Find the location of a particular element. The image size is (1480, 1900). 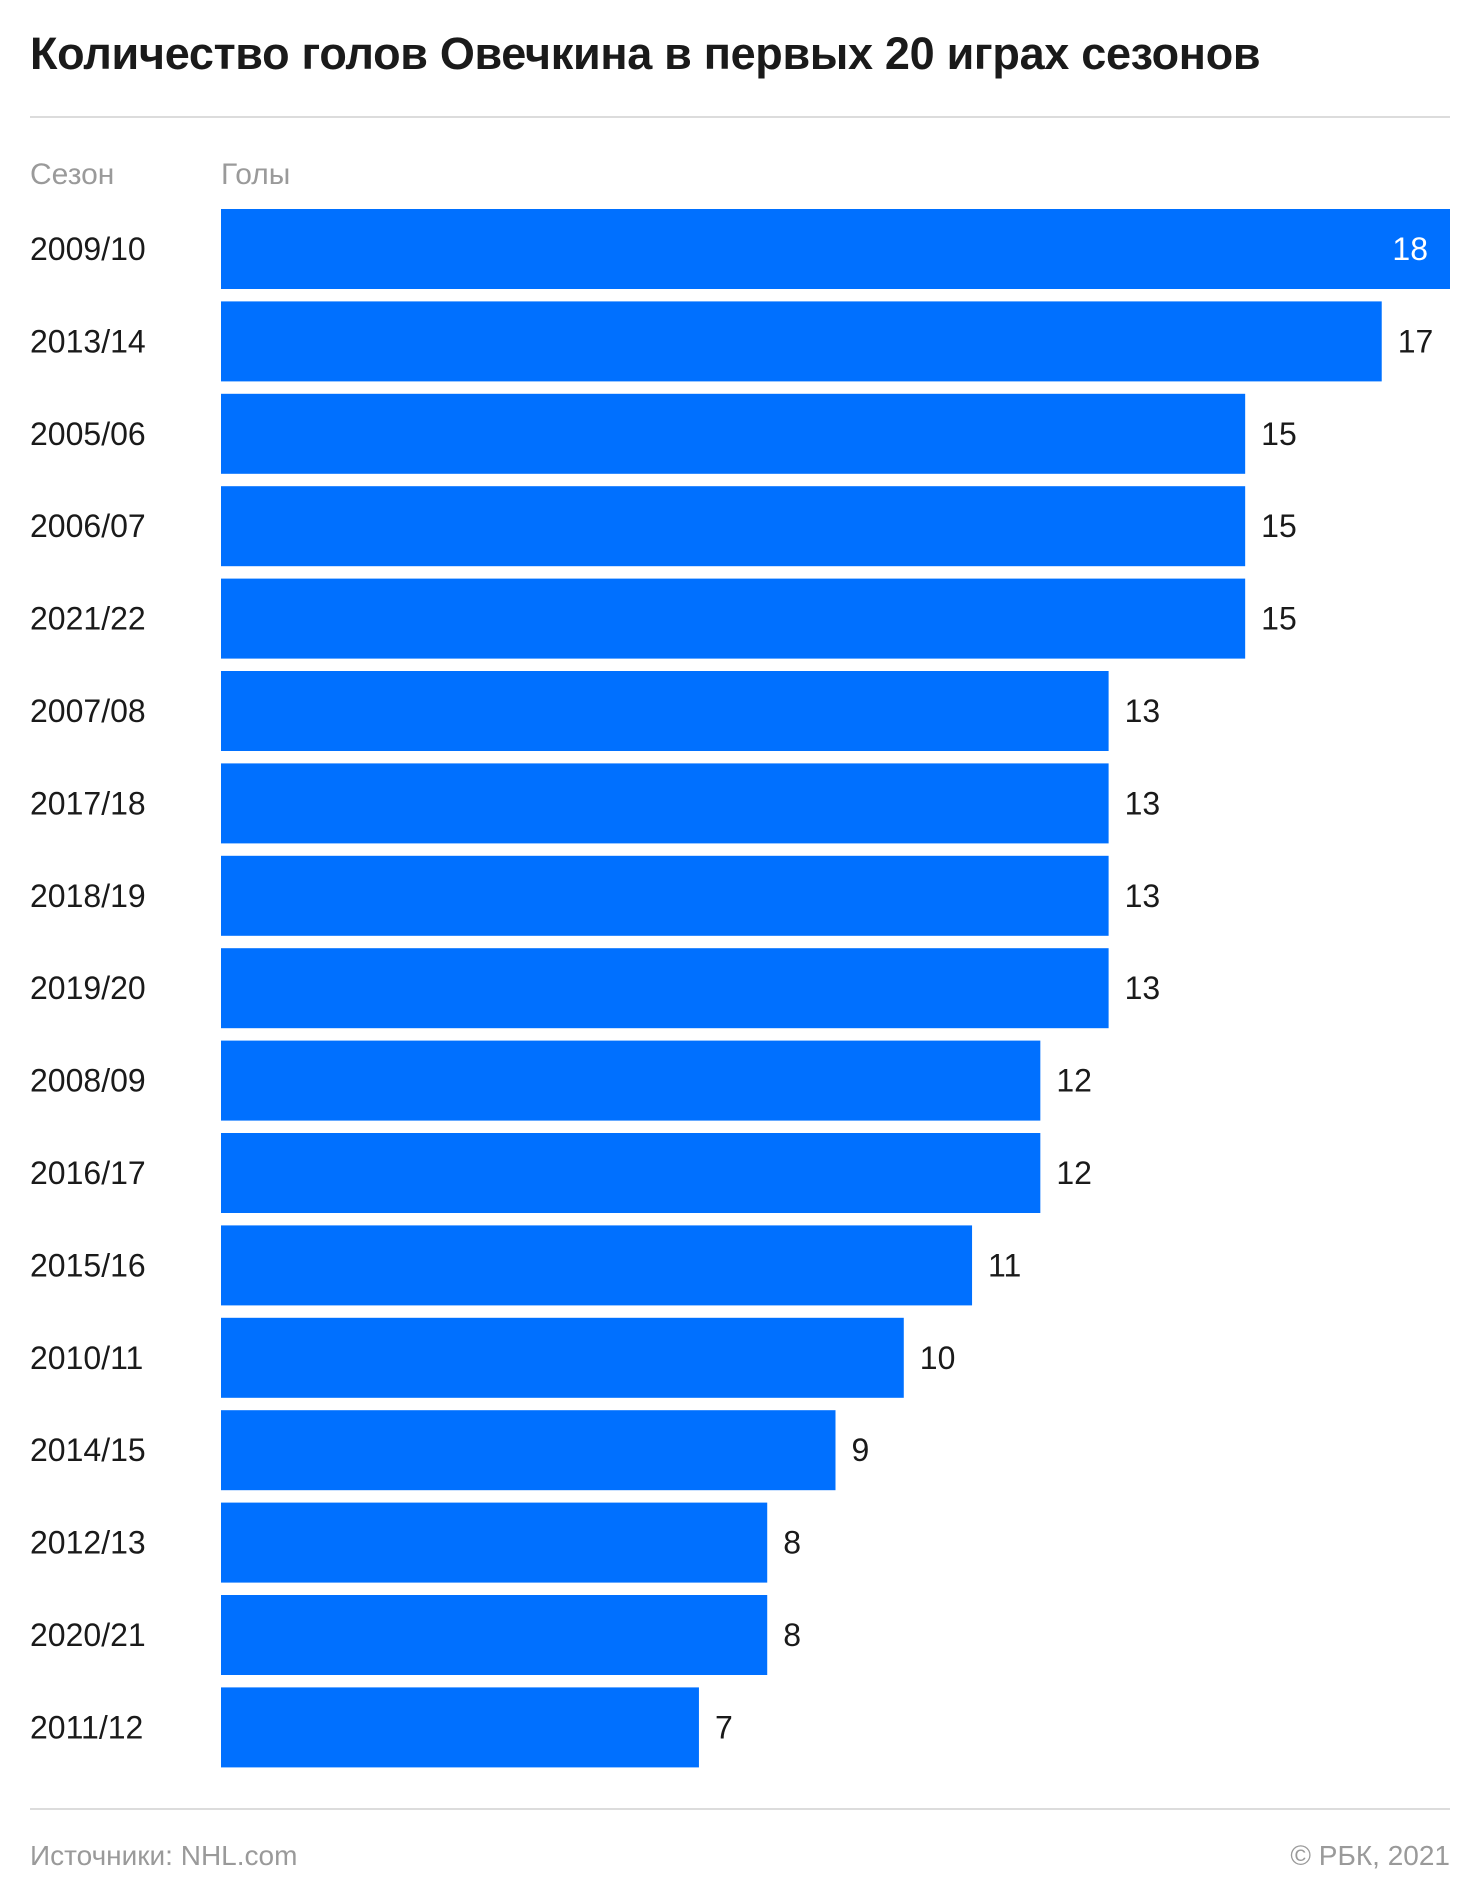

season-label: 2012/13 is located at coordinates (88, 1543).